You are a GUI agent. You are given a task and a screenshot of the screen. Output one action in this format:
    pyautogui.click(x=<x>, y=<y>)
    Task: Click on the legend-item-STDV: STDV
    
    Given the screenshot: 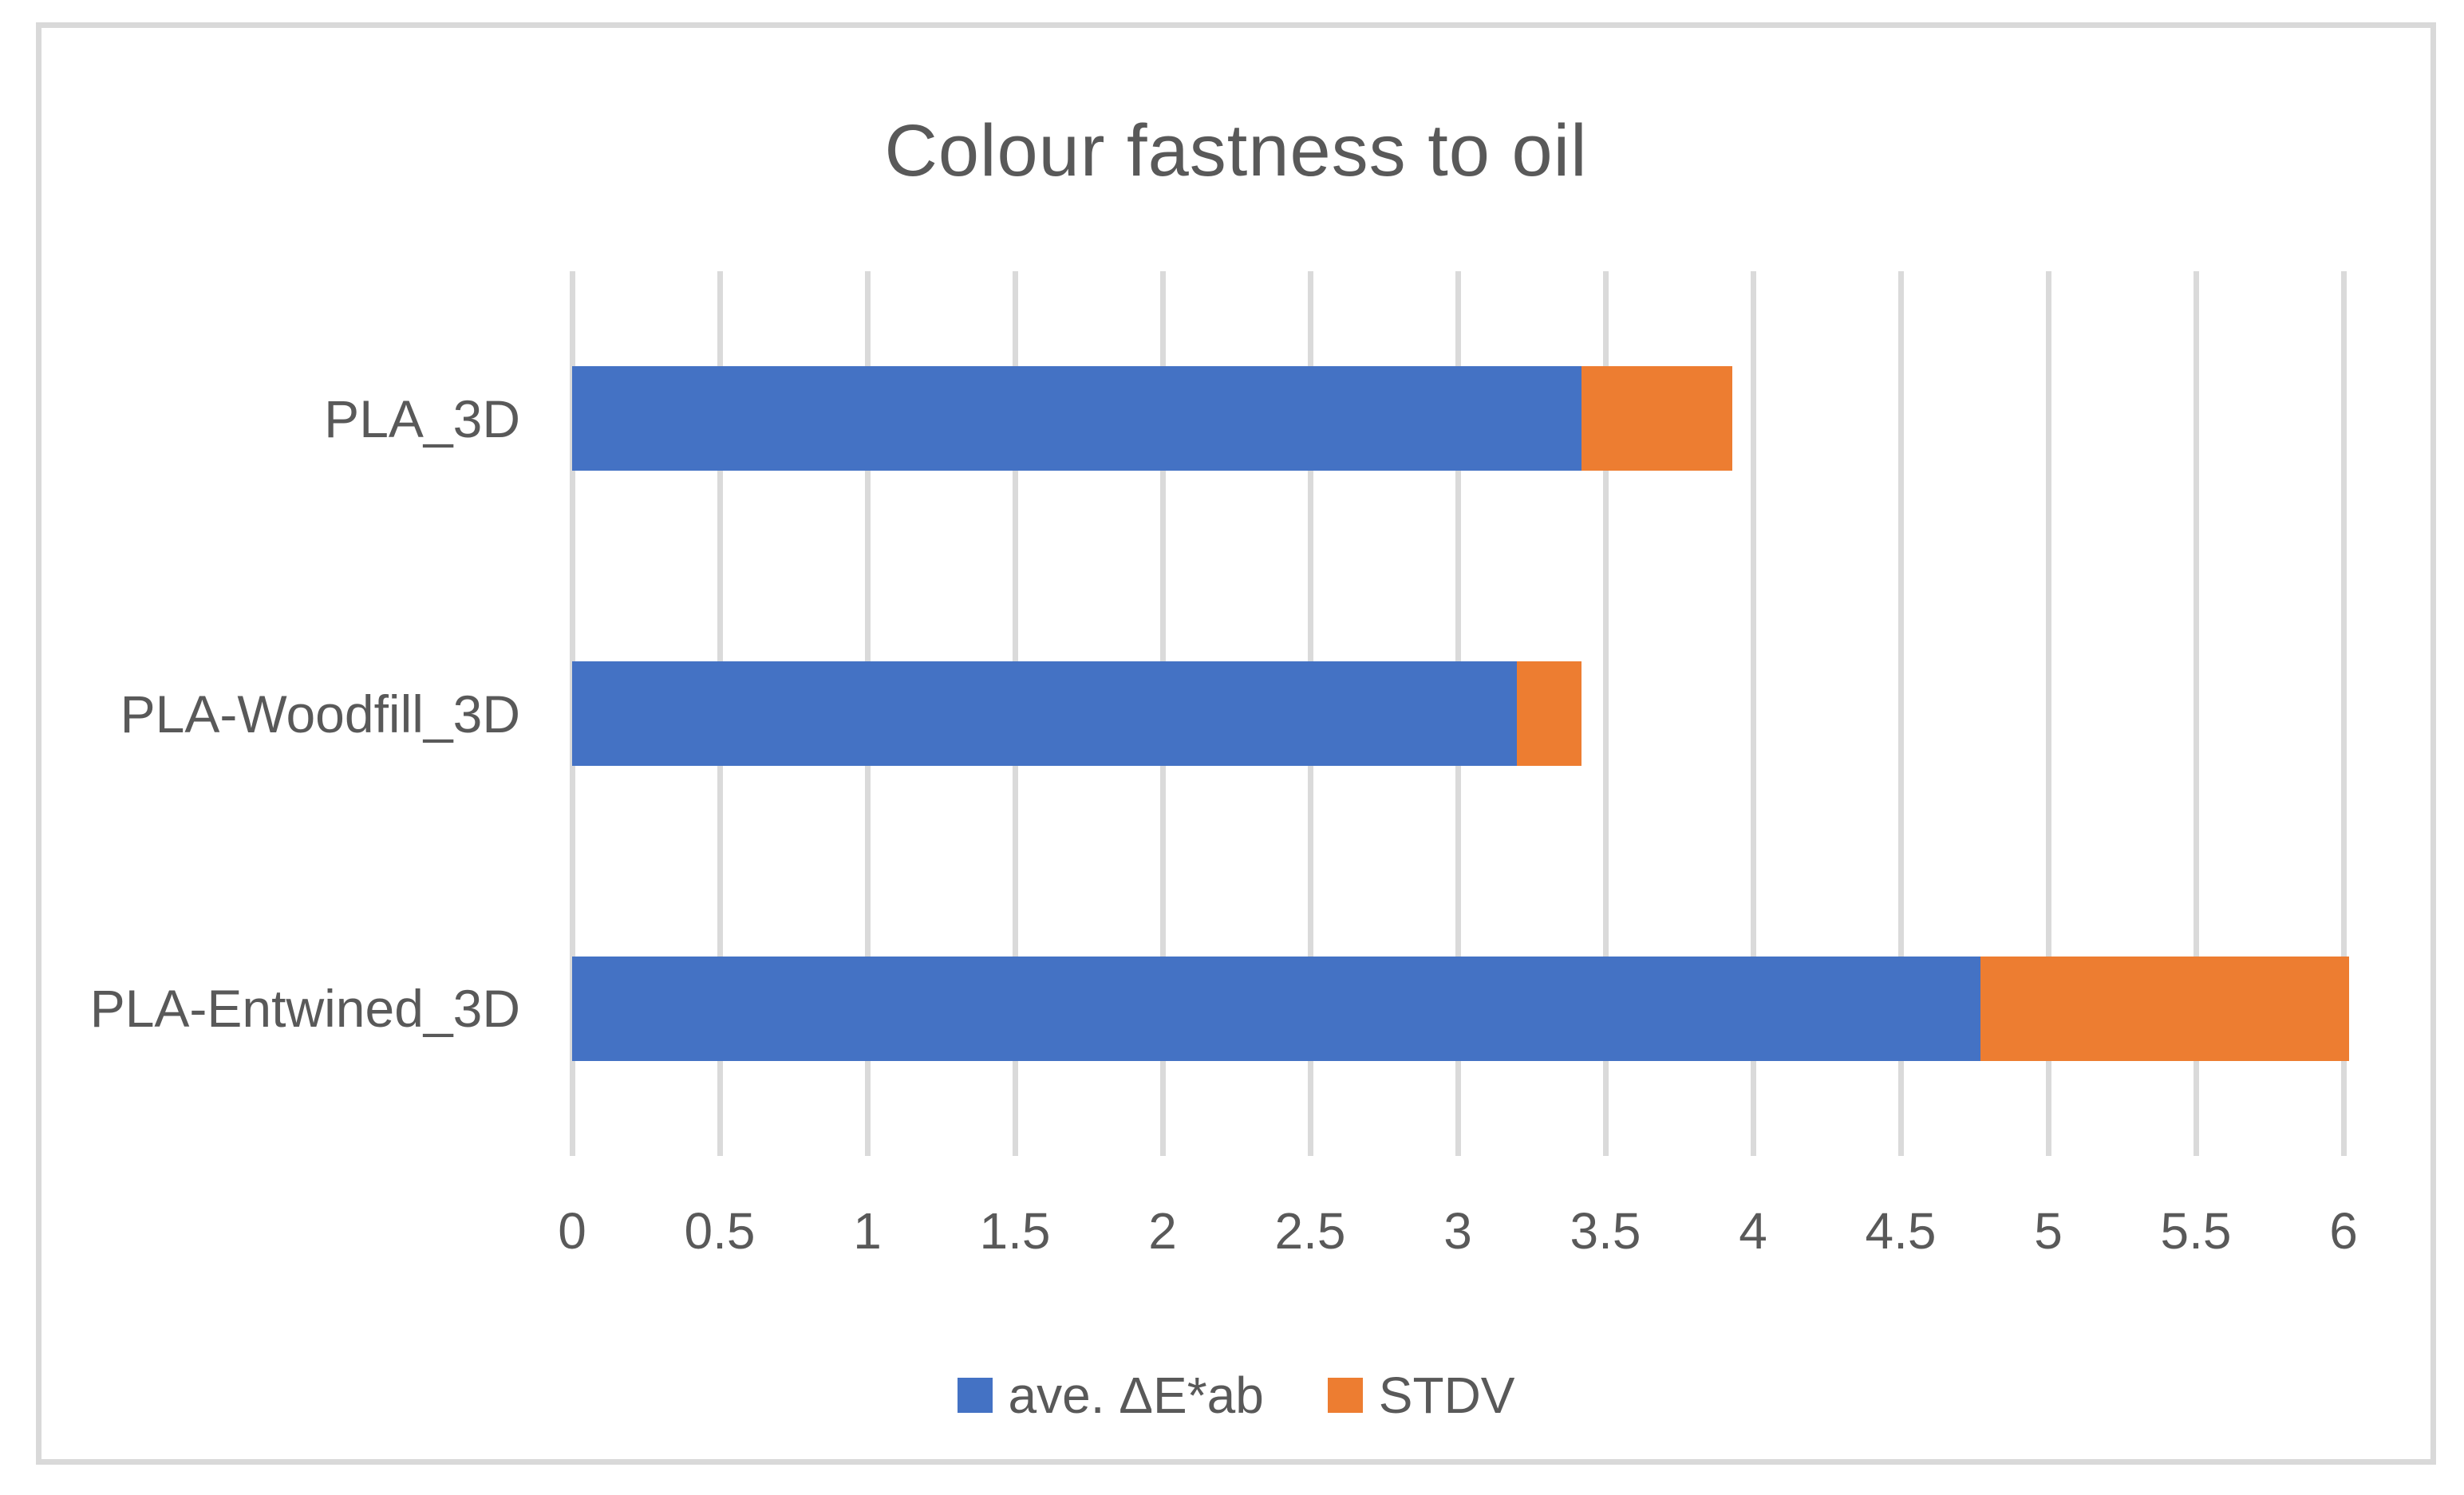 What is the action you would take?
    pyautogui.click(x=1421, y=1395)
    